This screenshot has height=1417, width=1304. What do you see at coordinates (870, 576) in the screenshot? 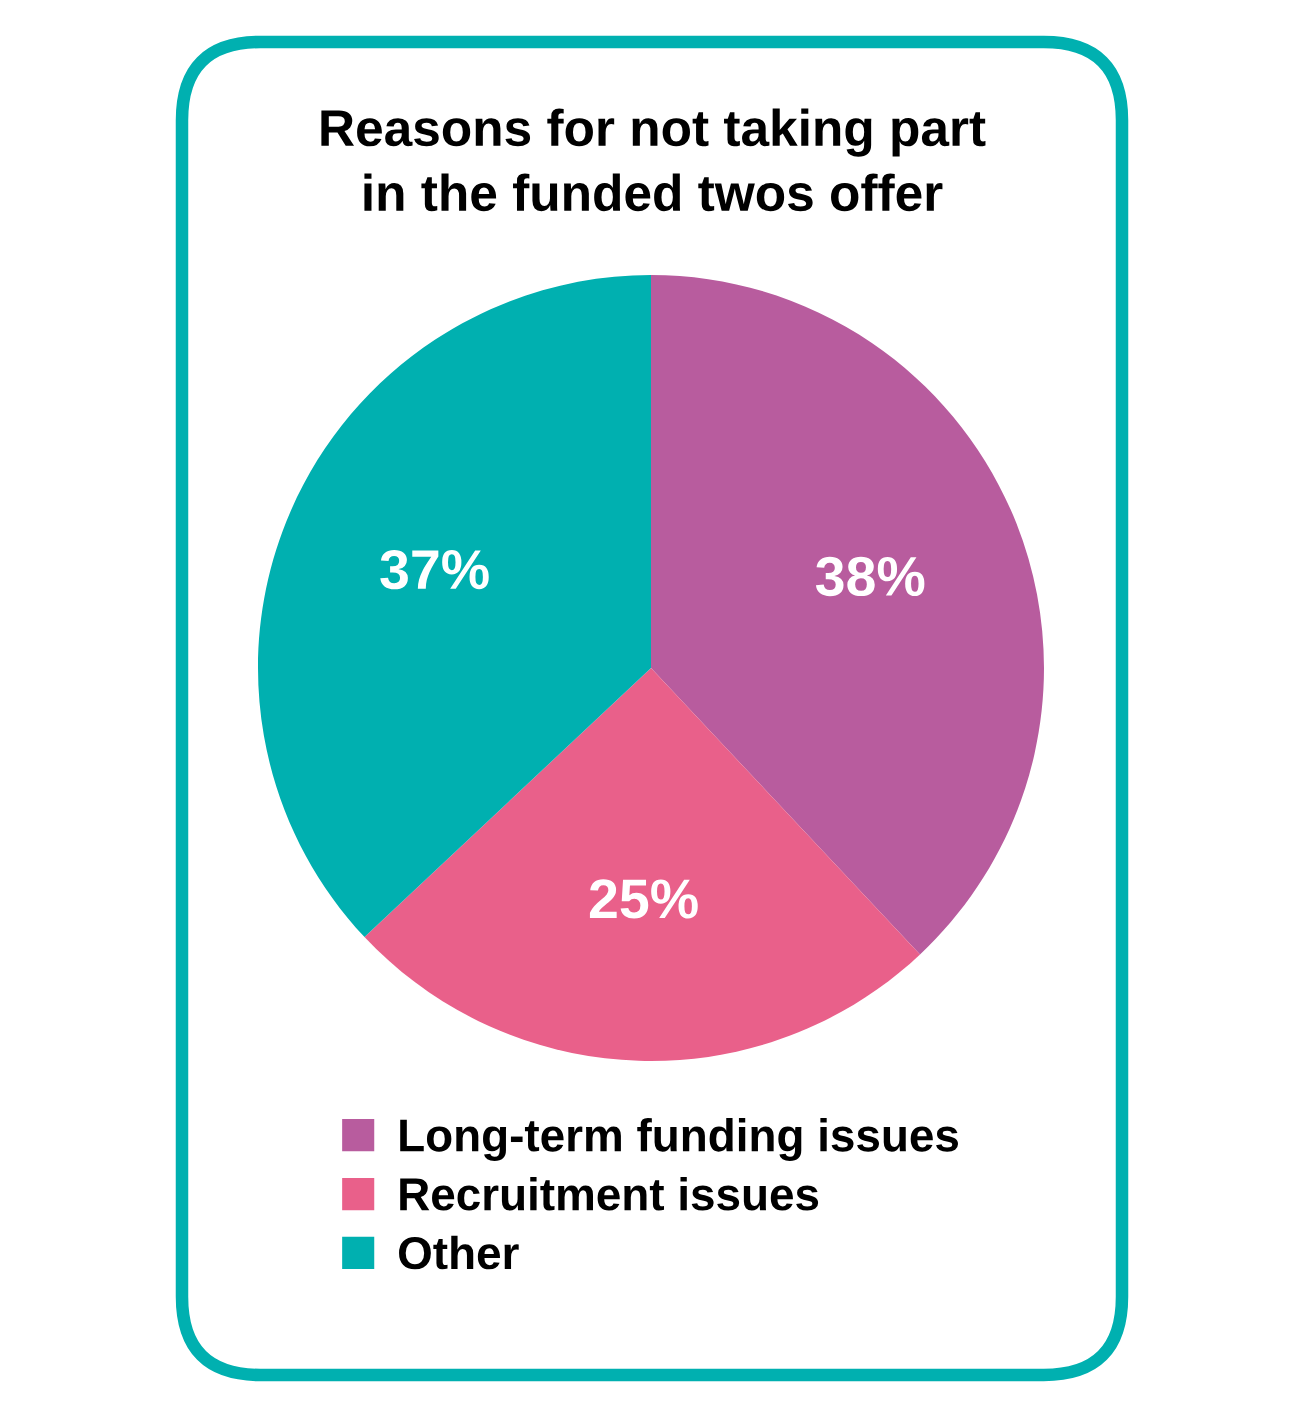
I see `data-label: 38%` at bounding box center [870, 576].